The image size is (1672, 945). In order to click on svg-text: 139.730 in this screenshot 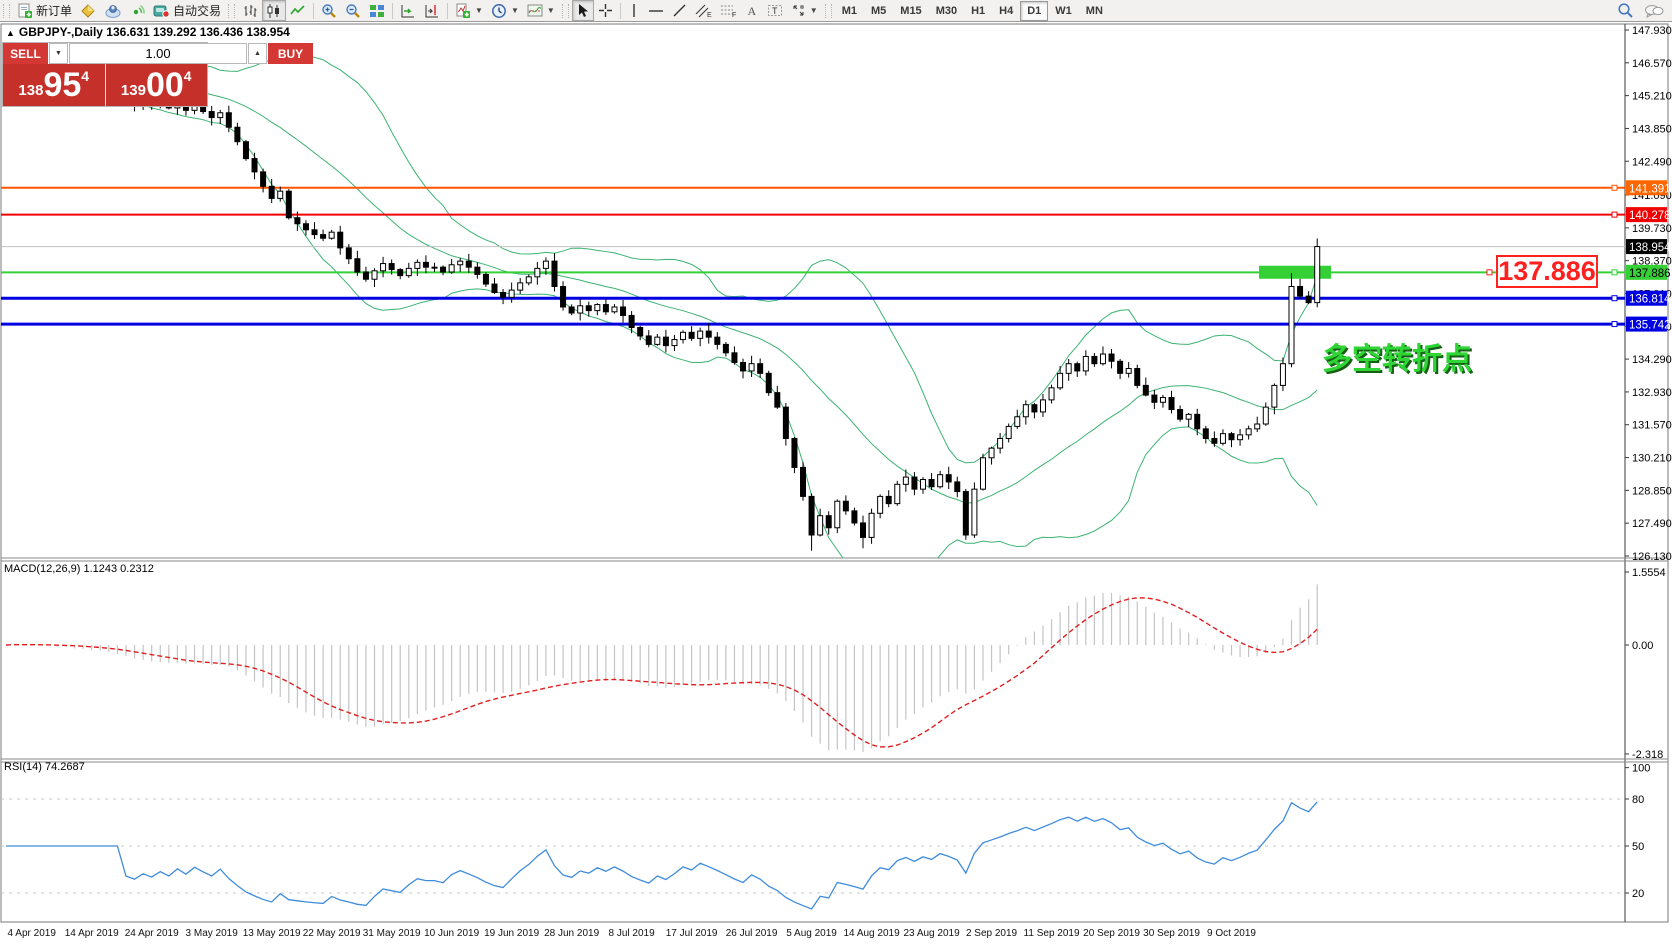, I will do `click(1652, 229)`.